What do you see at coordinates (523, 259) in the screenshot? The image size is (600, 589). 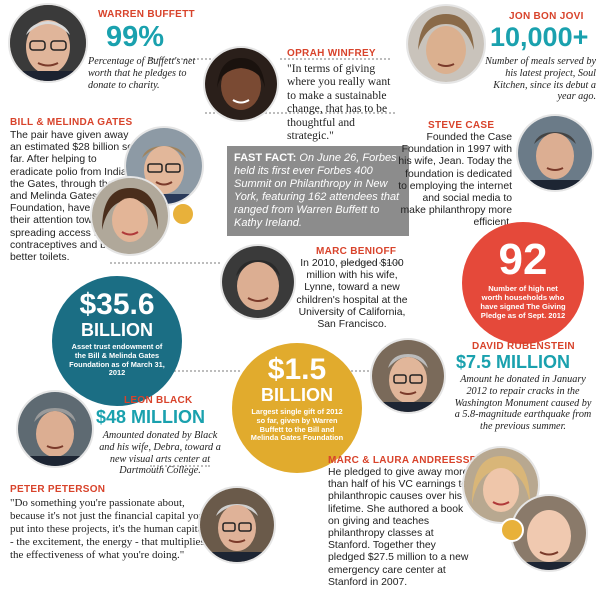 I see `giving-pledge-number: 92` at bounding box center [523, 259].